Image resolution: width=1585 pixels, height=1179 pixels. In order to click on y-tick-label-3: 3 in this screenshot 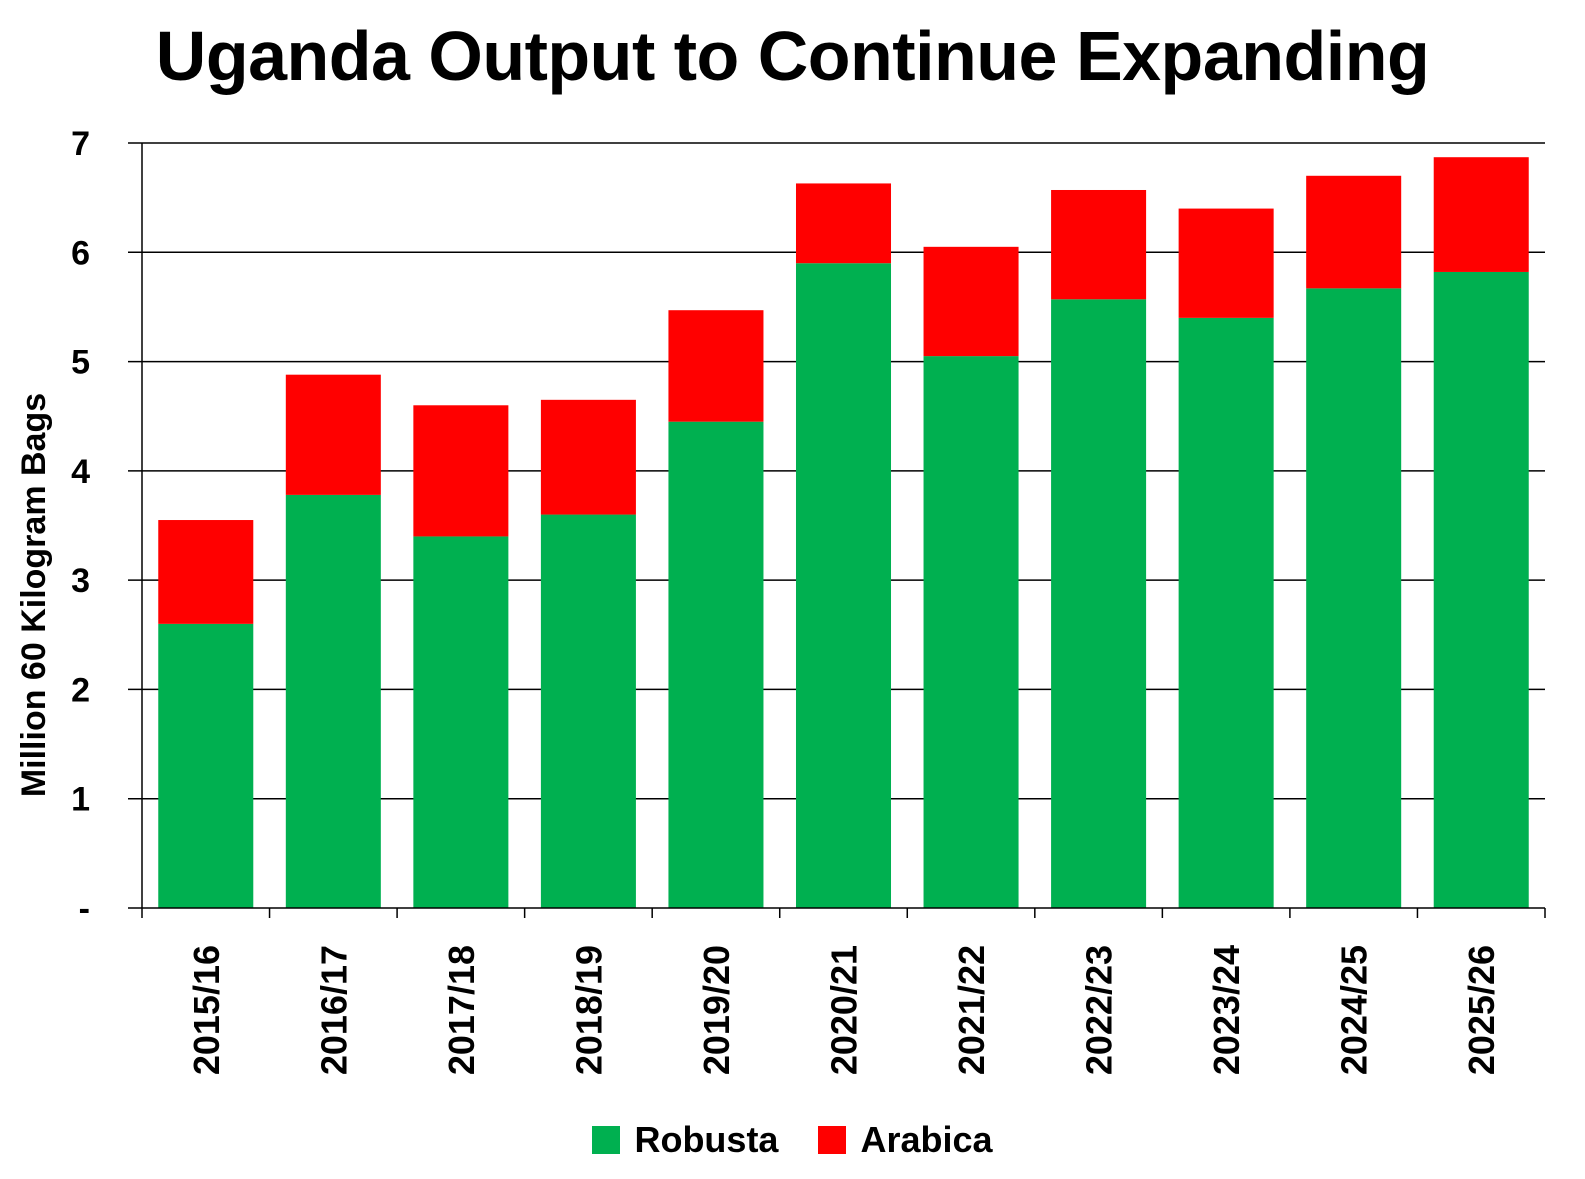, I will do `click(80, 581)`.